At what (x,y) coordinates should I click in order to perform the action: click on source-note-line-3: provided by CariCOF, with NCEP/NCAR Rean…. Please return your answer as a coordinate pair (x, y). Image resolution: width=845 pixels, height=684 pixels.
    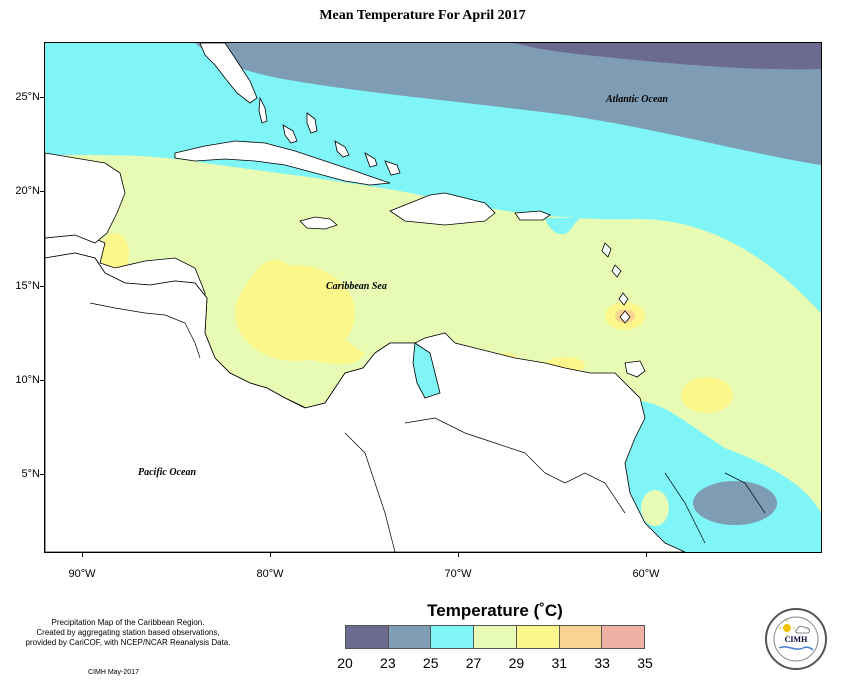
    Looking at the image, I should click on (128, 642).